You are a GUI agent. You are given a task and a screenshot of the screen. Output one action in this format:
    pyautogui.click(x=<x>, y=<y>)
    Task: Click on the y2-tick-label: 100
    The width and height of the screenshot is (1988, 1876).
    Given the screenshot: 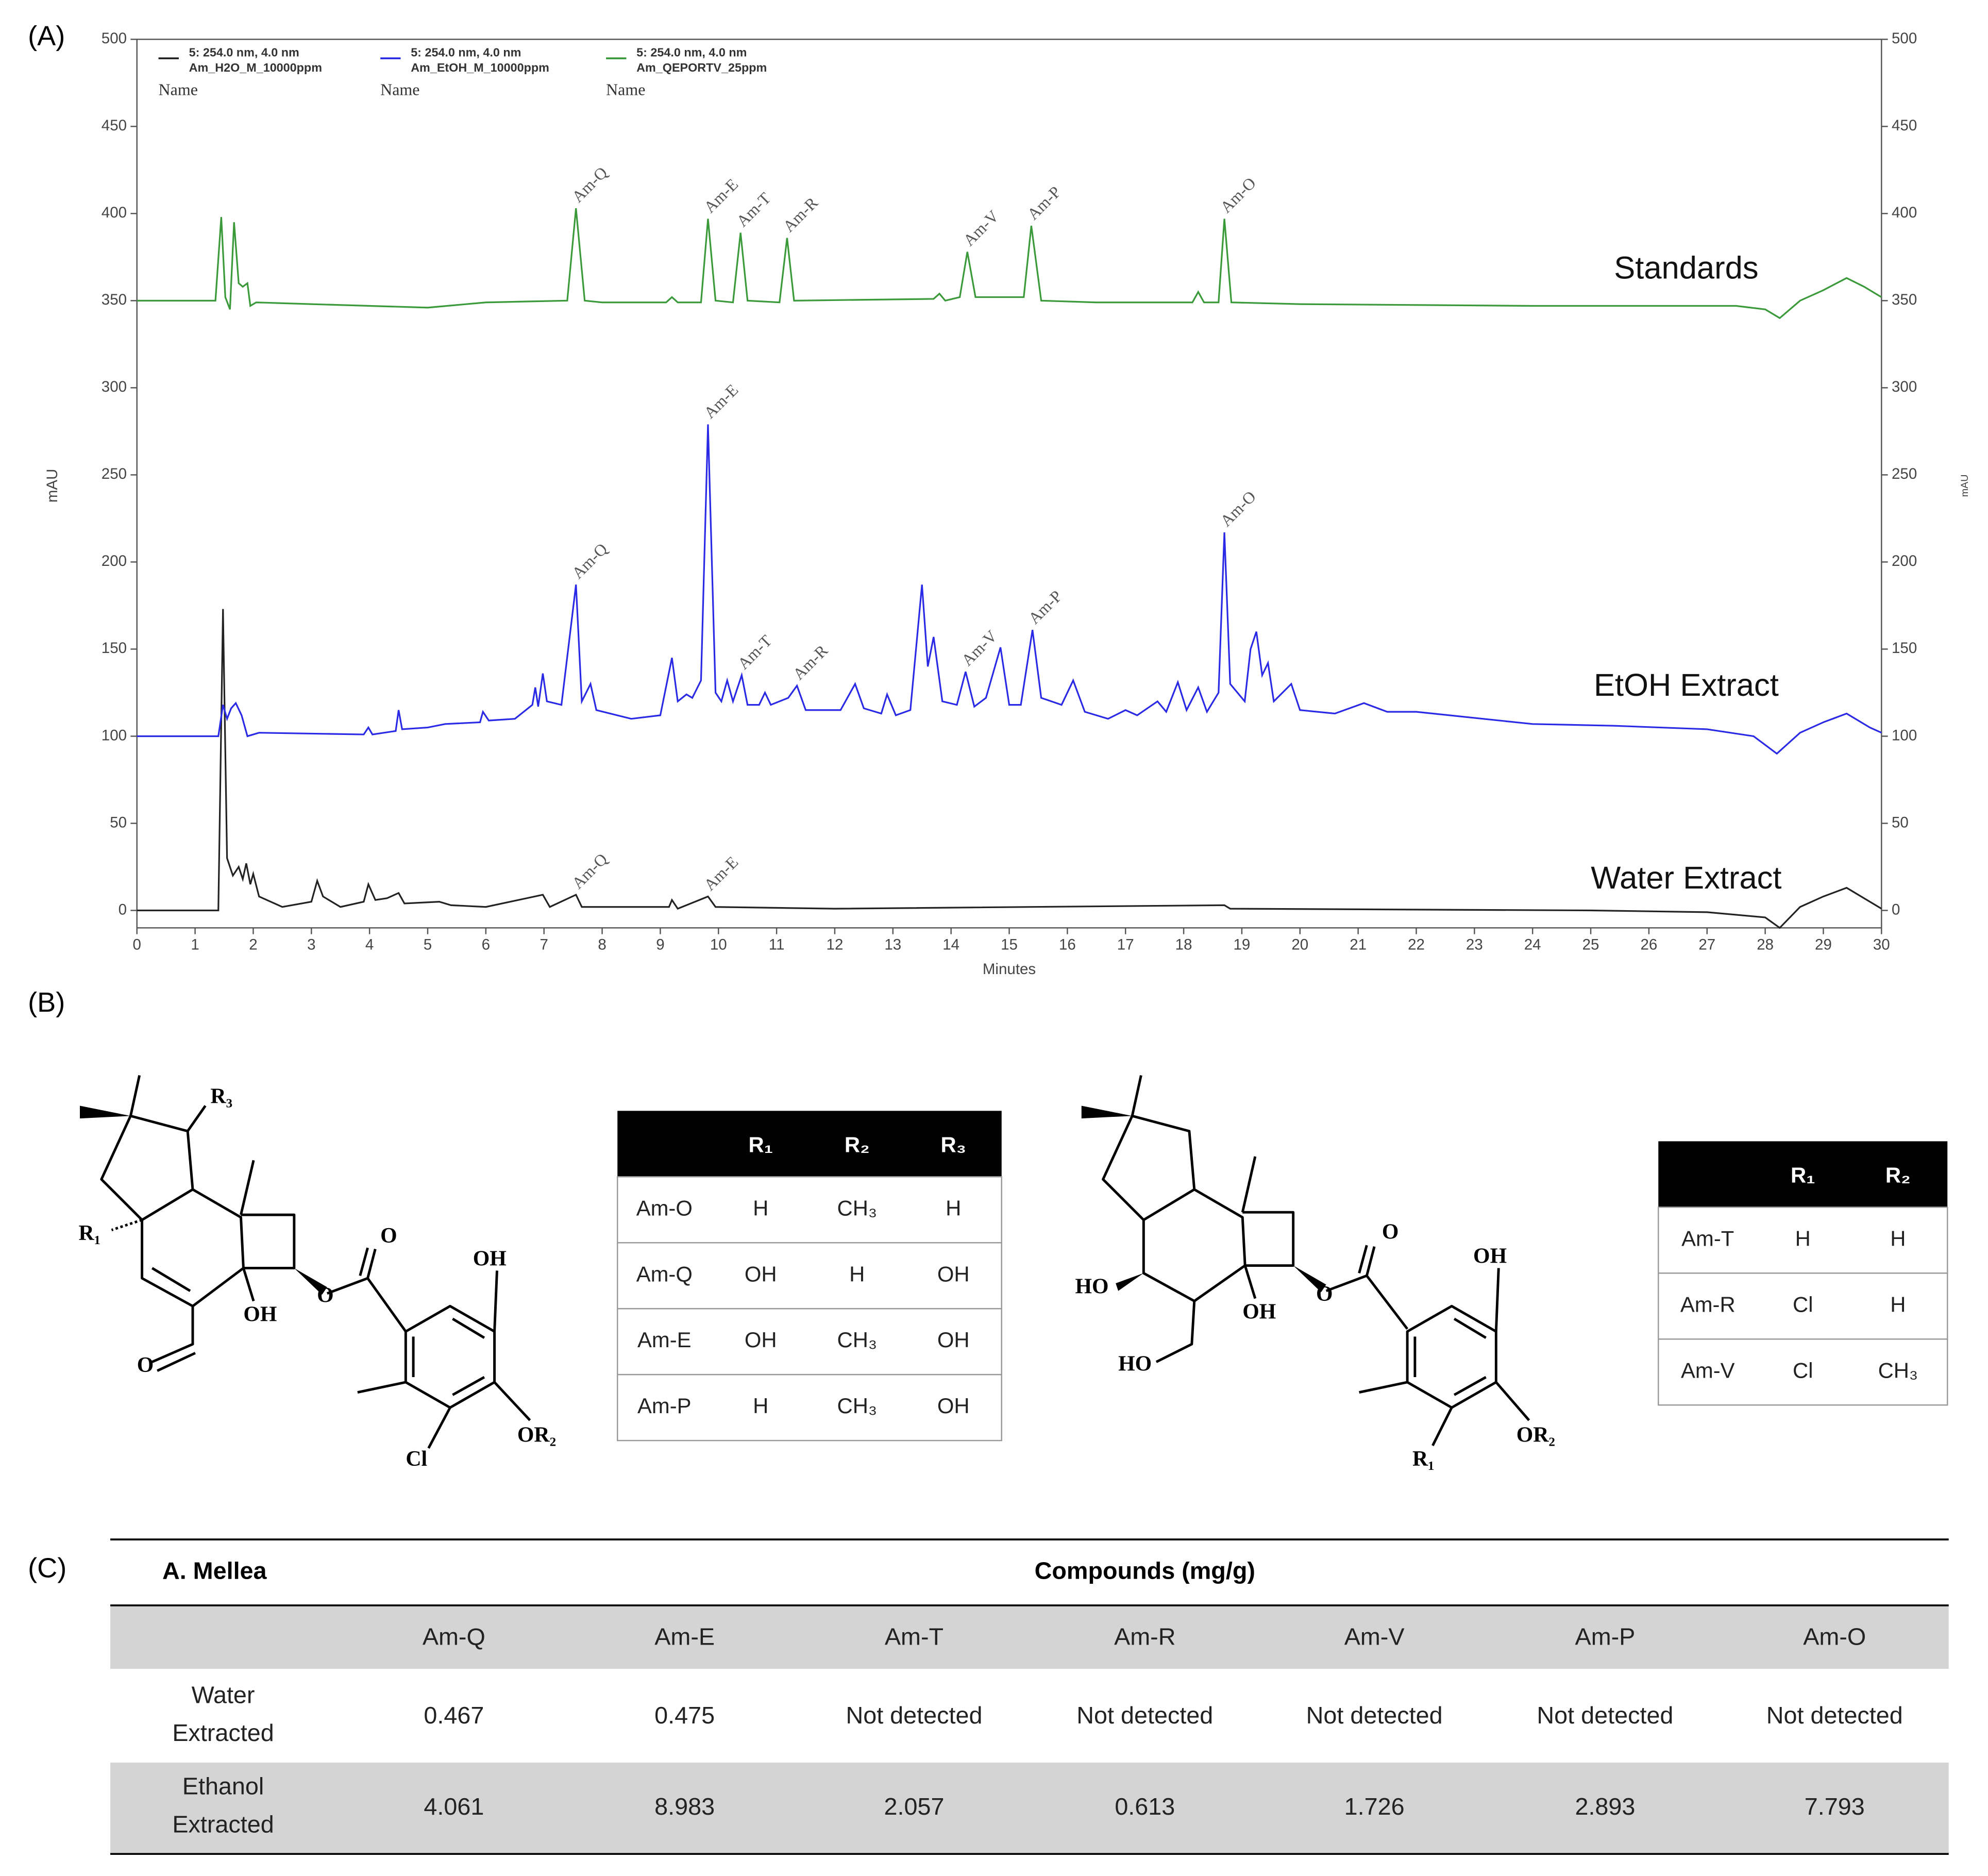 What is the action you would take?
    pyautogui.click(x=1904, y=735)
    